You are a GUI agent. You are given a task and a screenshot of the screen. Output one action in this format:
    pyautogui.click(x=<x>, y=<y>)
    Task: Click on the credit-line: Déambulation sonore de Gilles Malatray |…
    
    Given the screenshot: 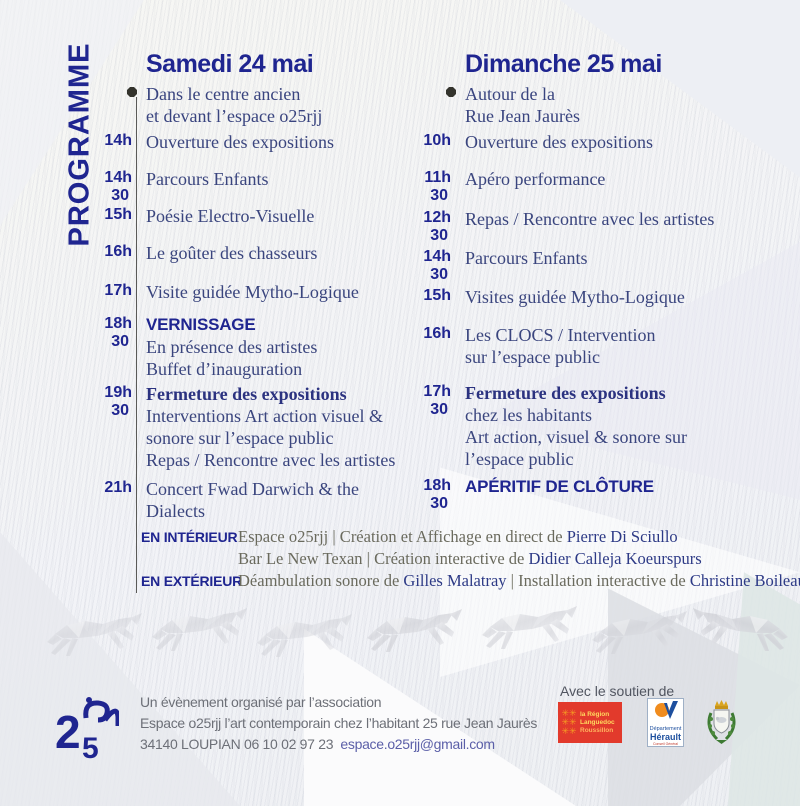 What is the action you would take?
    pyautogui.click(x=519, y=581)
    